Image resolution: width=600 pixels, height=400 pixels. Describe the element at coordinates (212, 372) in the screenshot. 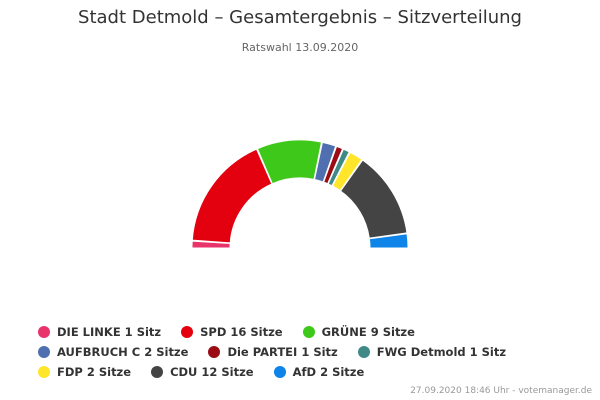

I see `legend-label: CDU 12 Sitze` at that location.